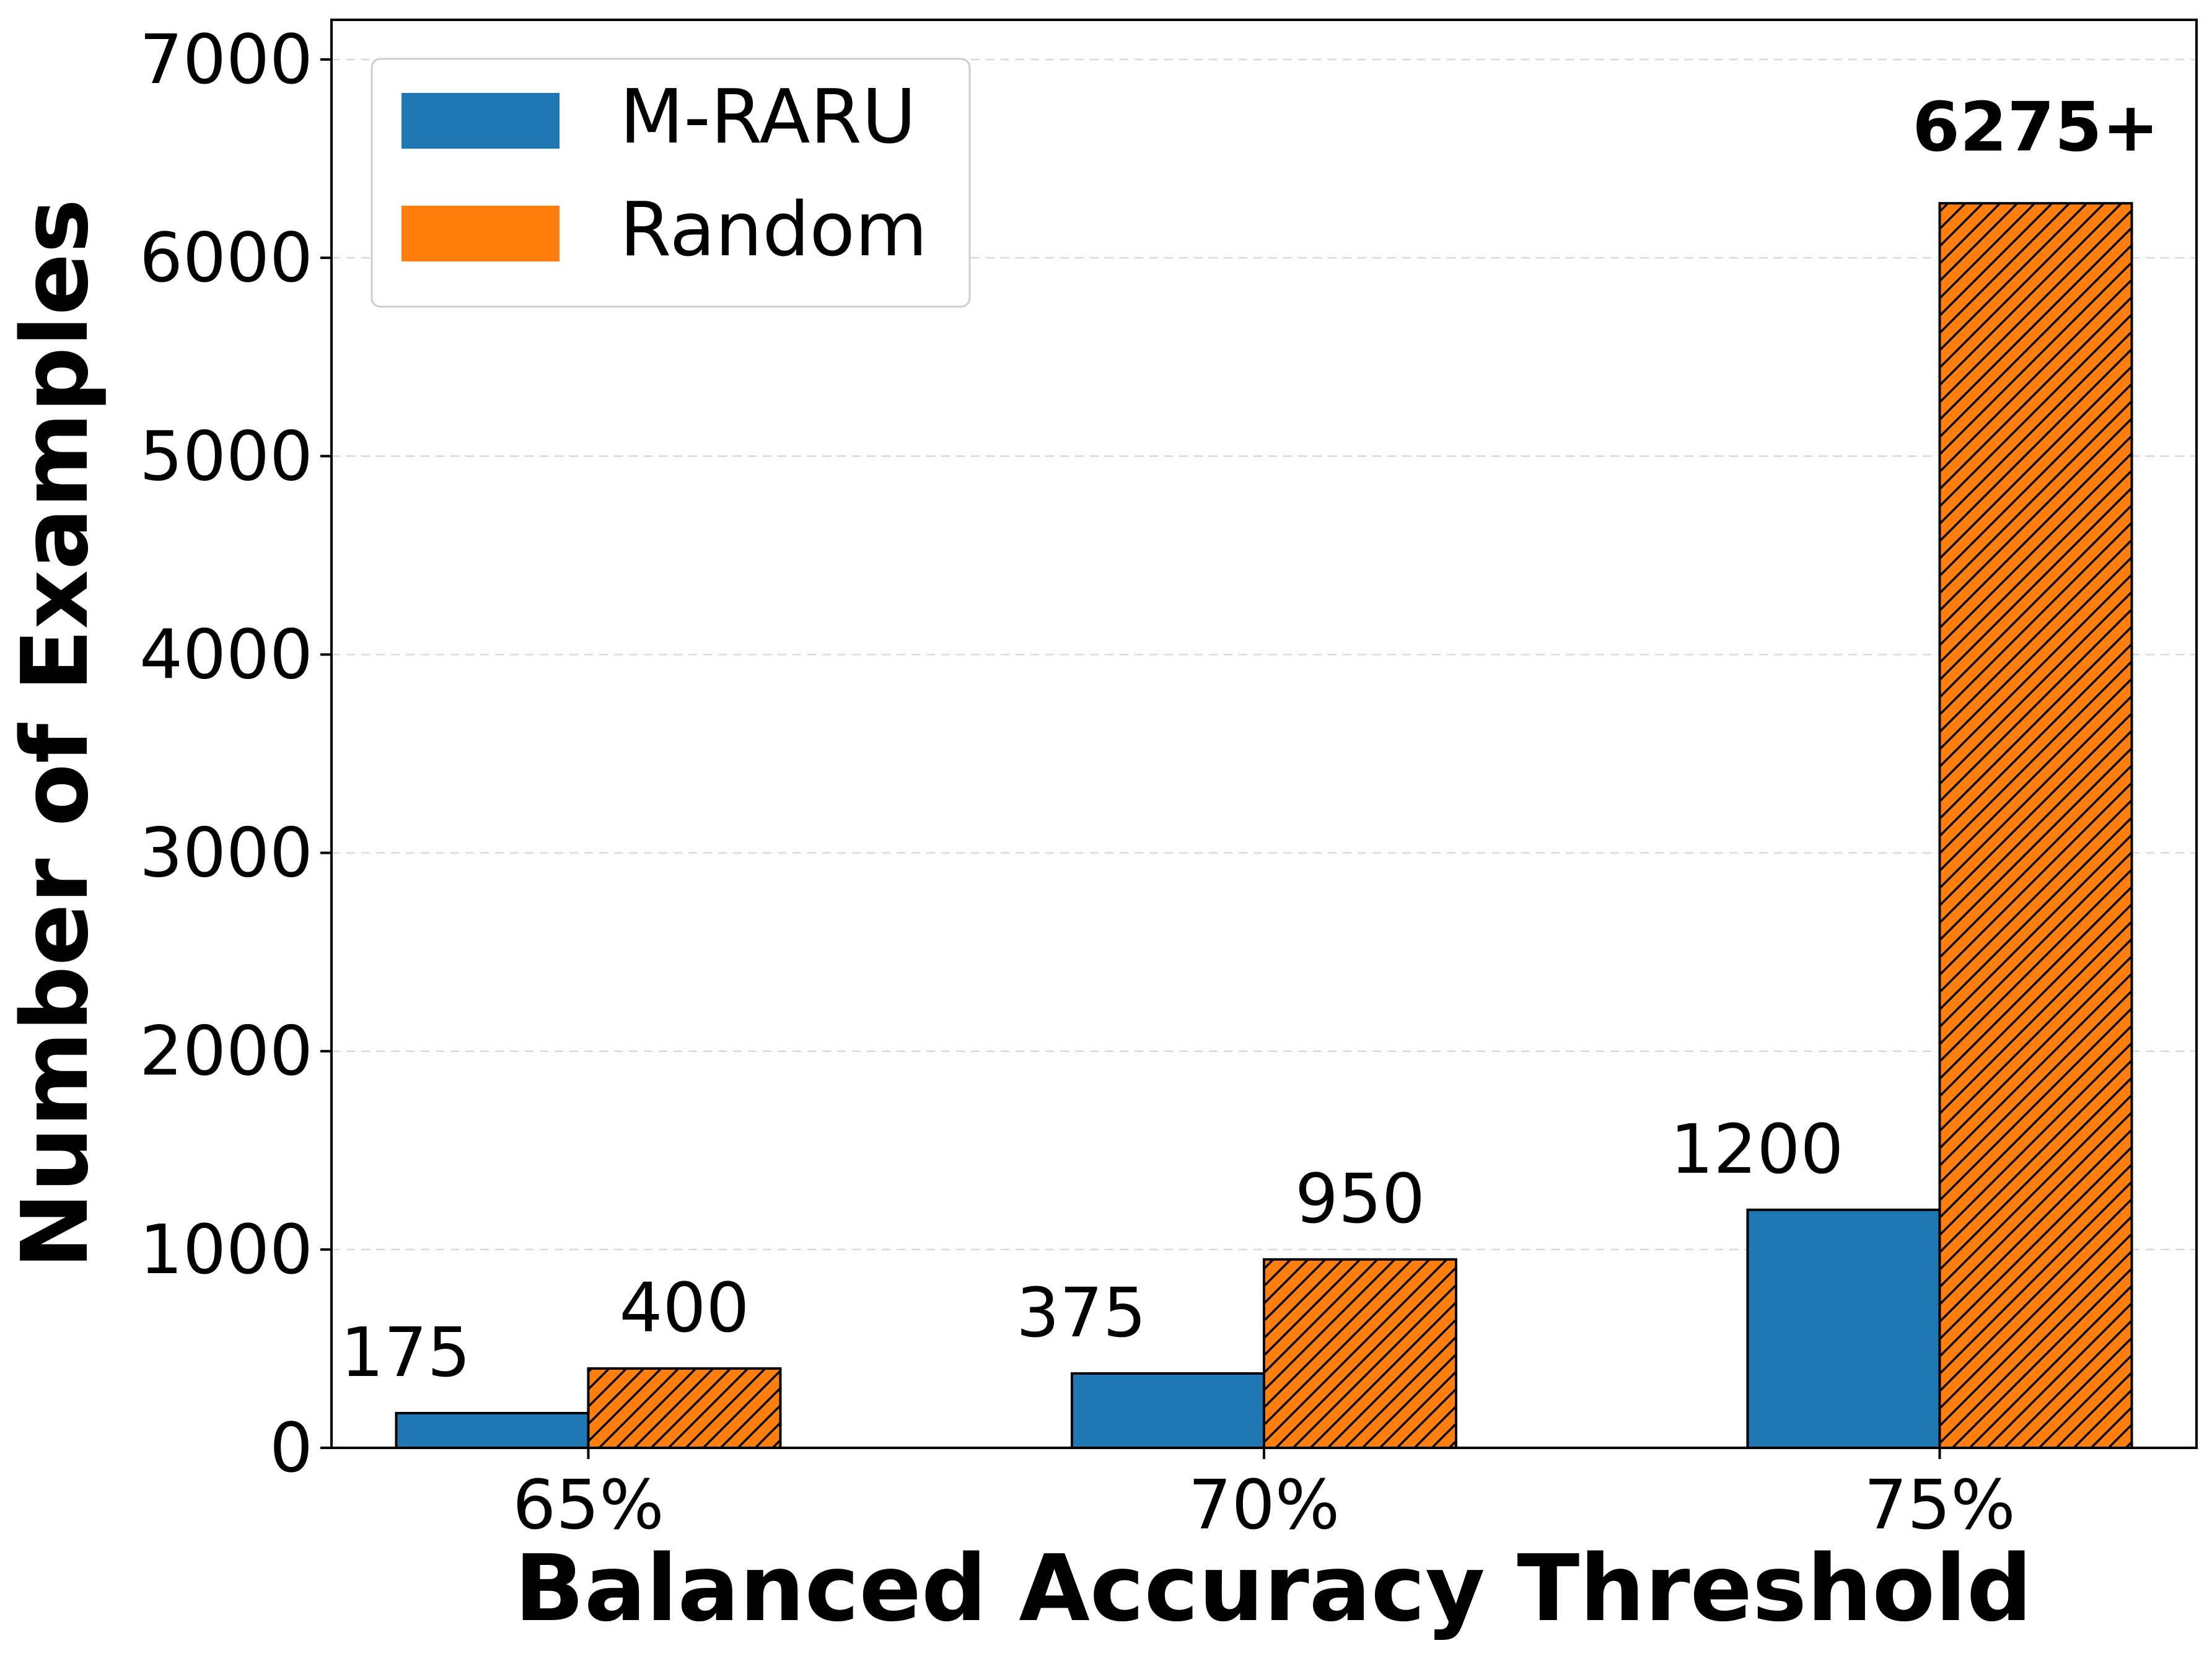 Image resolution: width=2212 pixels, height=1656 pixels. What do you see at coordinates (768, 117) in the screenshot?
I see `legend-label-m-raru: M-RARU` at bounding box center [768, 117].